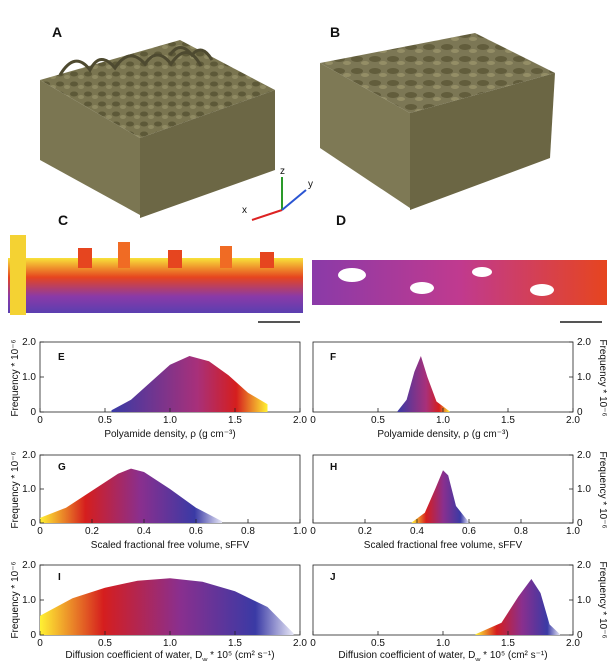 The image size is (613, 661). What do you see at coordinates (443, 545) in the screenshot?
I see `x-axis-label-h: Scaled fractional free volume, sFFV` at bounding box center [443, 545].